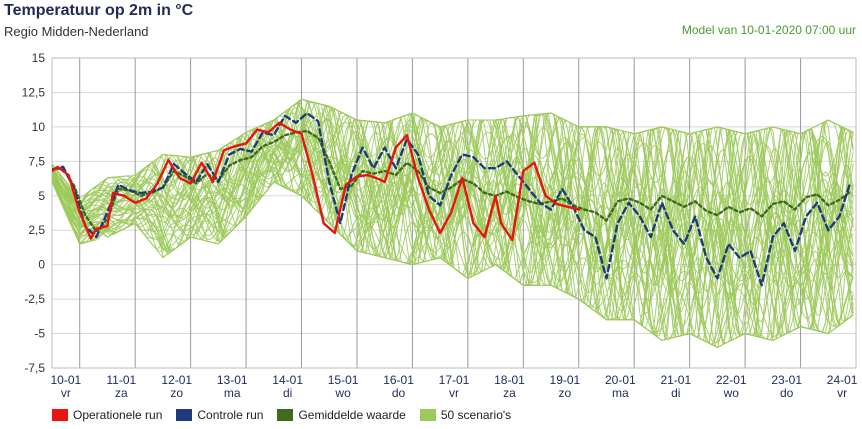  I want to click on y-tick-label: 7,5, so click(36, 161).